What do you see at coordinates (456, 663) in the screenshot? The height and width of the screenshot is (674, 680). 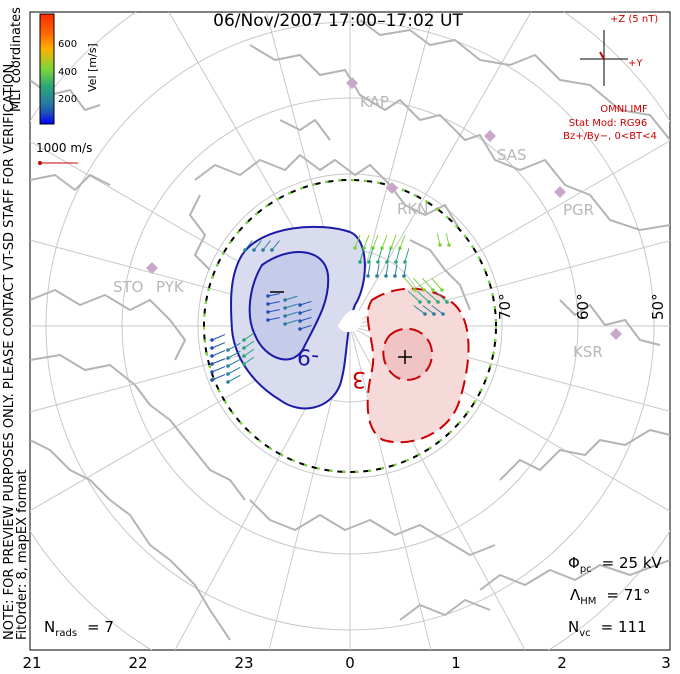 I see `mlt-label-1: 1` at bounding box center [456, 663].